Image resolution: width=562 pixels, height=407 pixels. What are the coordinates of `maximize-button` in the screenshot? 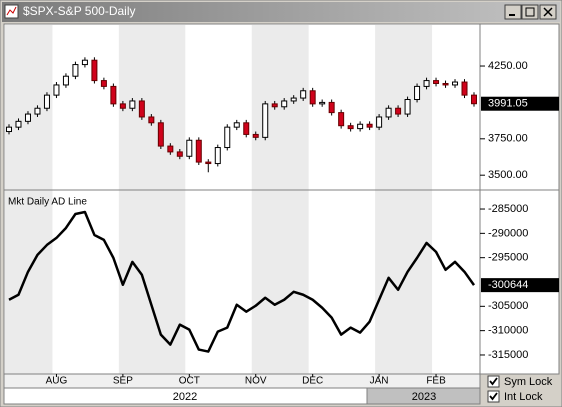 It's located at (530, 12).